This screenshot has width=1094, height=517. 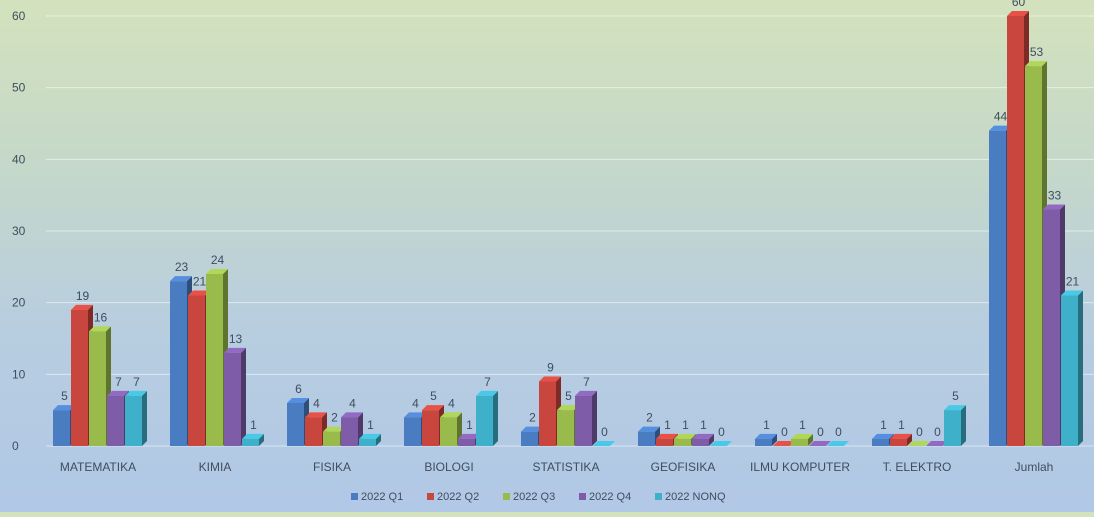 What do you see at coordinates (610, 497) in the screenshot?
I see `legend-label: 2022 Q4` at bounding box center [610, 497].